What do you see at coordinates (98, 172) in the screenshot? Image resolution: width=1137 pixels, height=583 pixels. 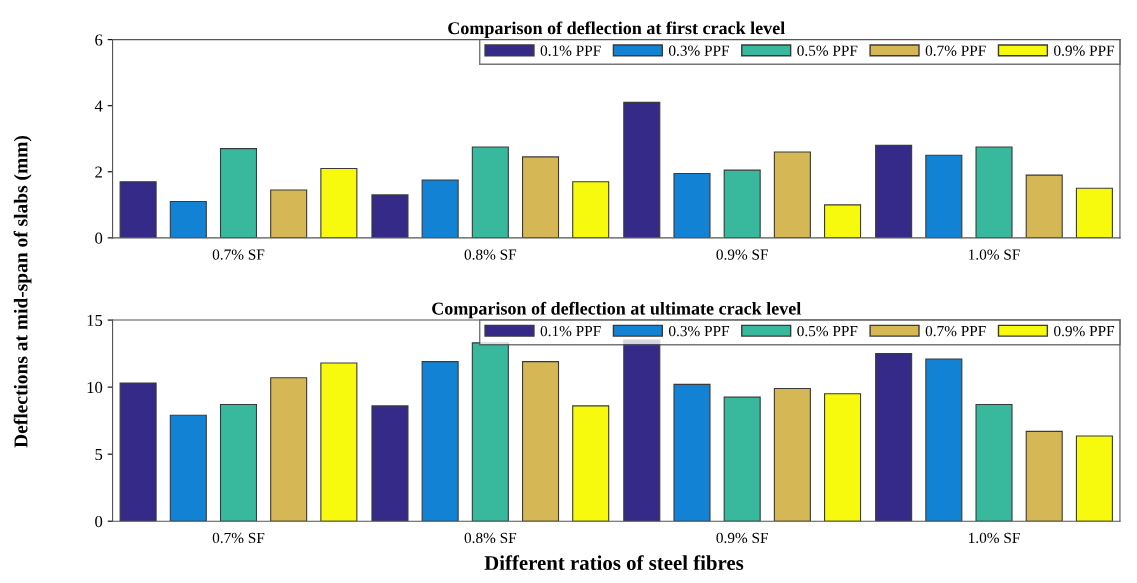 I see `y-tick-label: 2` at bounding box center [98, 172].